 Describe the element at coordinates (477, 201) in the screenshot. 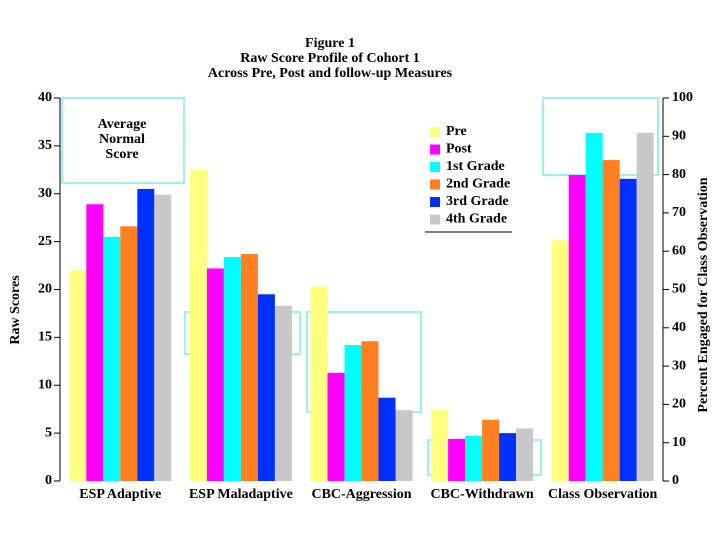

I see `legend-label: 3rd Grade` at that location.